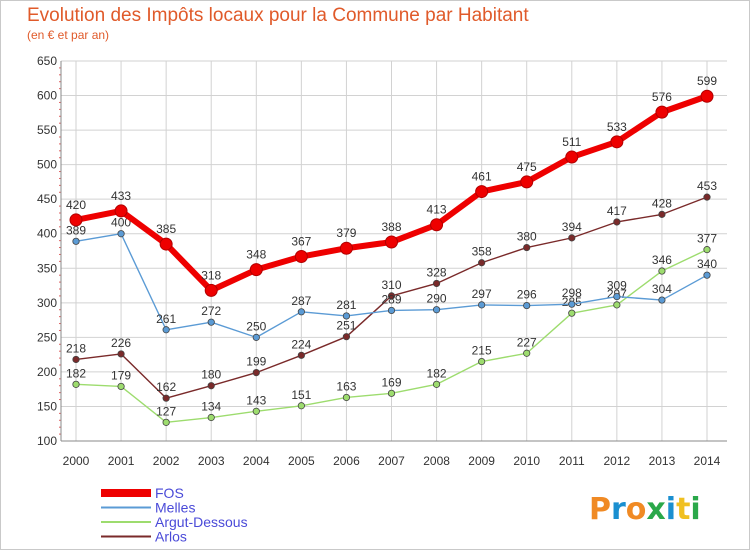 This screenshot has width=750, height=550. What do you see at coordinates (391, 382) in the screenshot?
I see `data-label: 169` at bounding box center [391, 382].